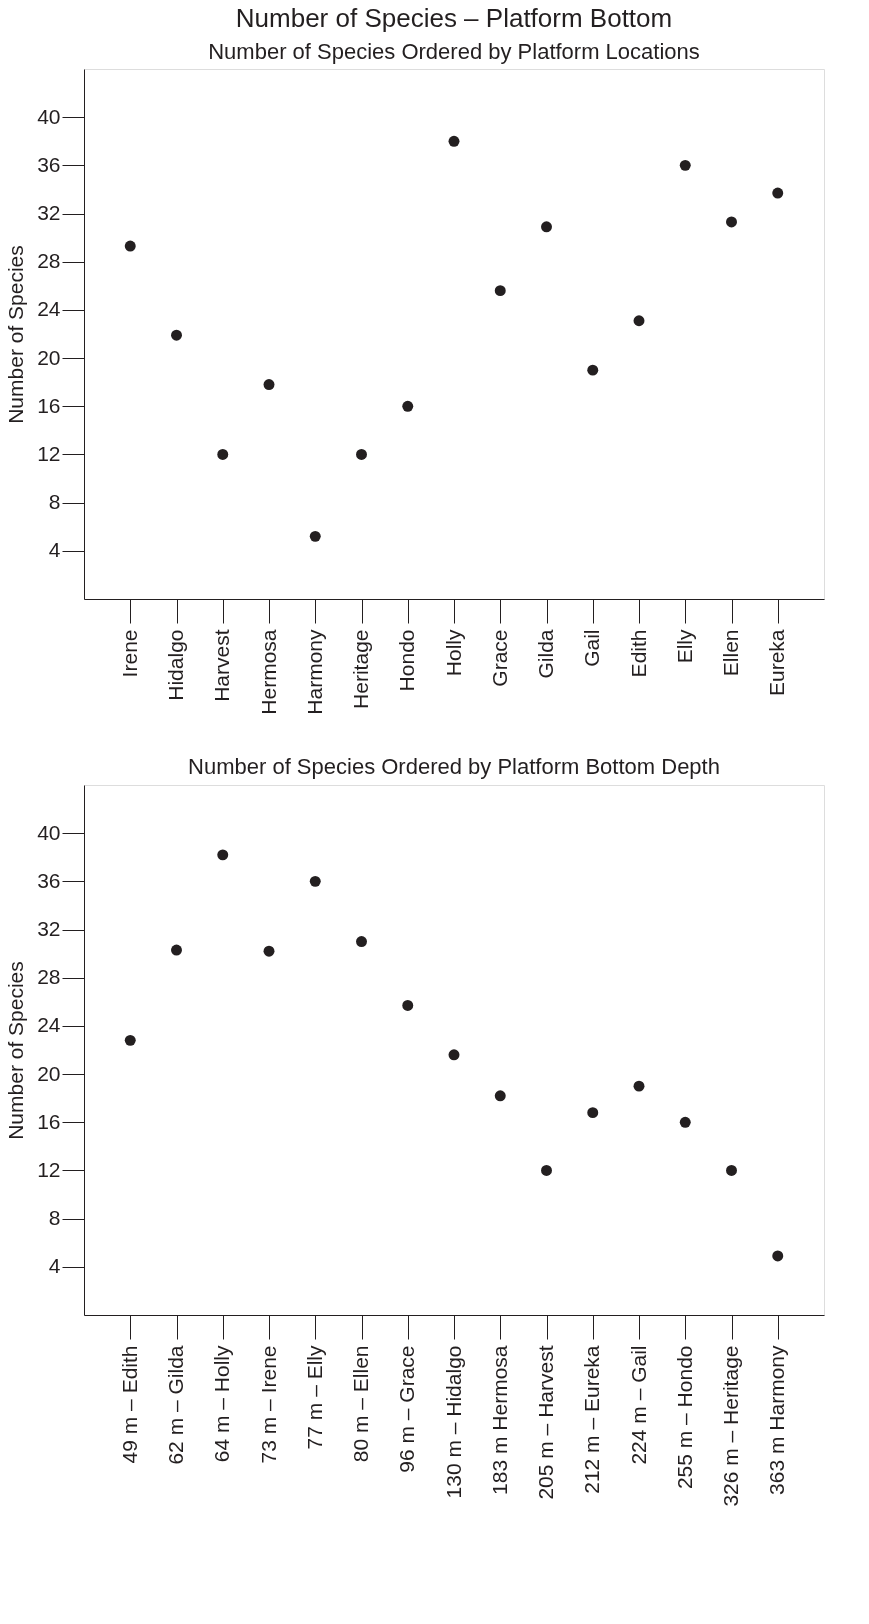  What do you see at coordinates (222, 665) in the screenshot?
I see `x-tick-label: Harvest` at bounding box center [222, 665].